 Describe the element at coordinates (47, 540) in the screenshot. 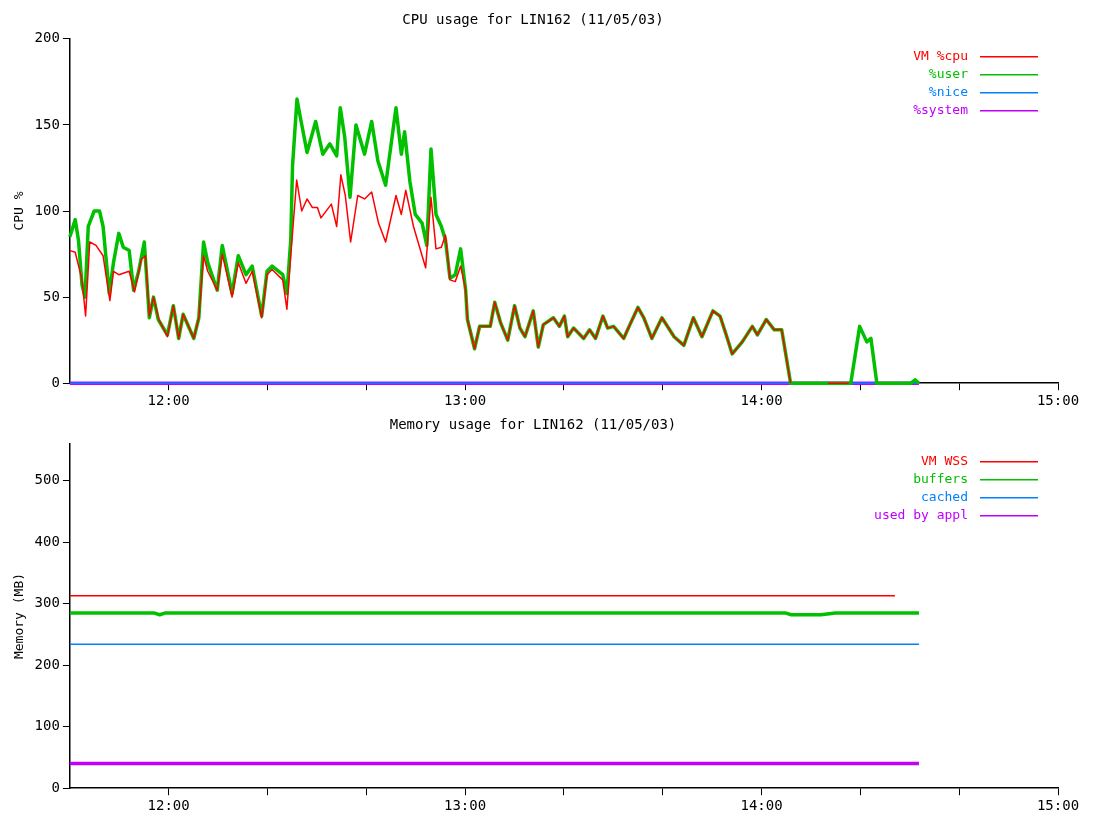

I see `y-tick-label: 400` at that location.